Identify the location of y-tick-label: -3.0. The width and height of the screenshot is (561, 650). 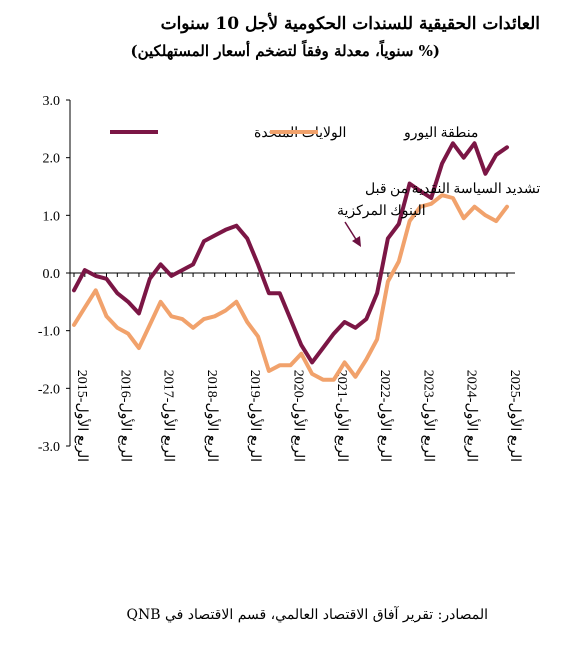
(49, 447).